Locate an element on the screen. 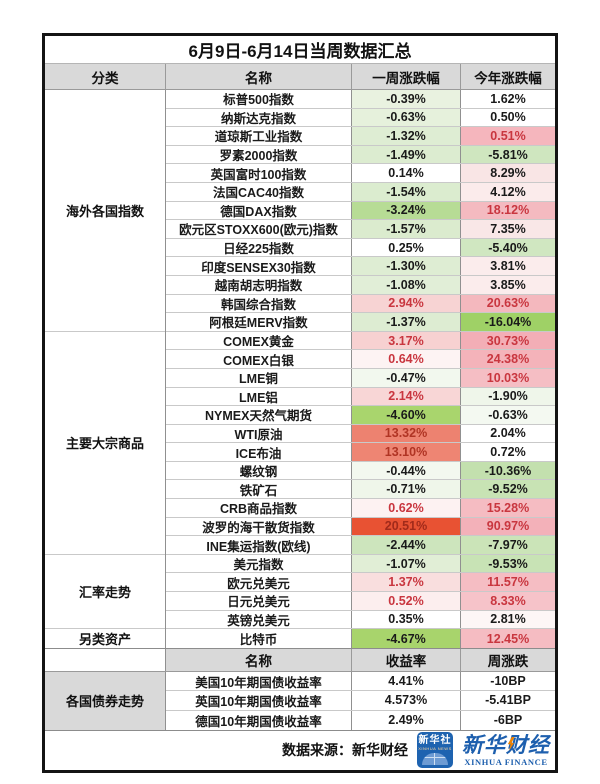 The width and height of the screenshot is (600, 784). row-name-cell: 美元指数 is located at coordinates (259, 563).